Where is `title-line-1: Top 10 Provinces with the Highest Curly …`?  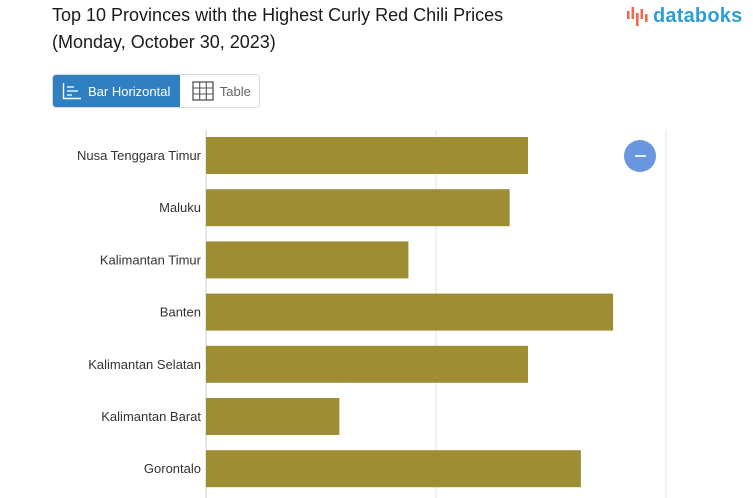 title-line-1: Top 10 Provinces with the Highest Curly … is located at coordinates (278, 15).